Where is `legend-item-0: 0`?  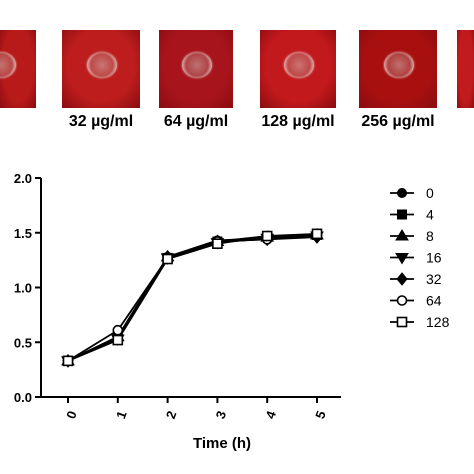
legend-item-0: 0 is located at coordinates (412, 193).